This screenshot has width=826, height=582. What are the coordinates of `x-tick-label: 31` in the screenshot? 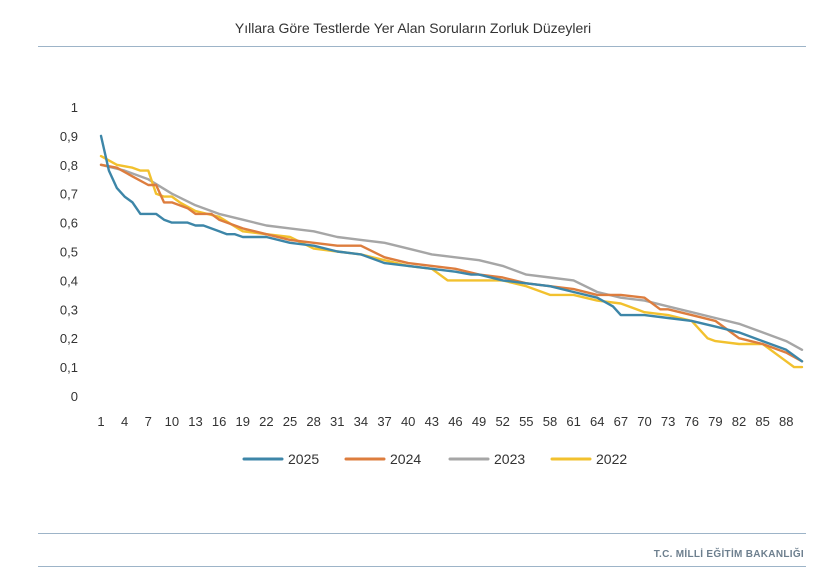 It's located at (337, 421).